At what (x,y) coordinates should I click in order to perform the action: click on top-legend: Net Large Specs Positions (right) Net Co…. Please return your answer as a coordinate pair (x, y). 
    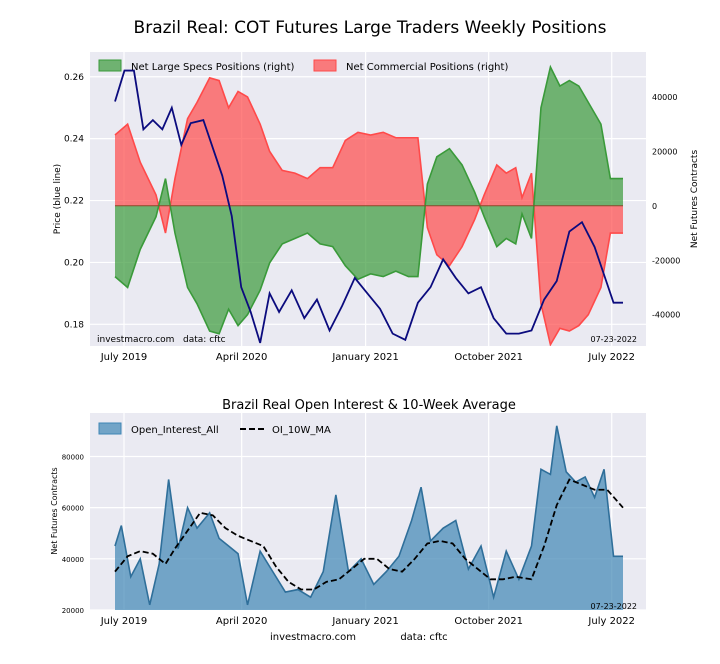
    Looking at the image, I should click on (303, 66).